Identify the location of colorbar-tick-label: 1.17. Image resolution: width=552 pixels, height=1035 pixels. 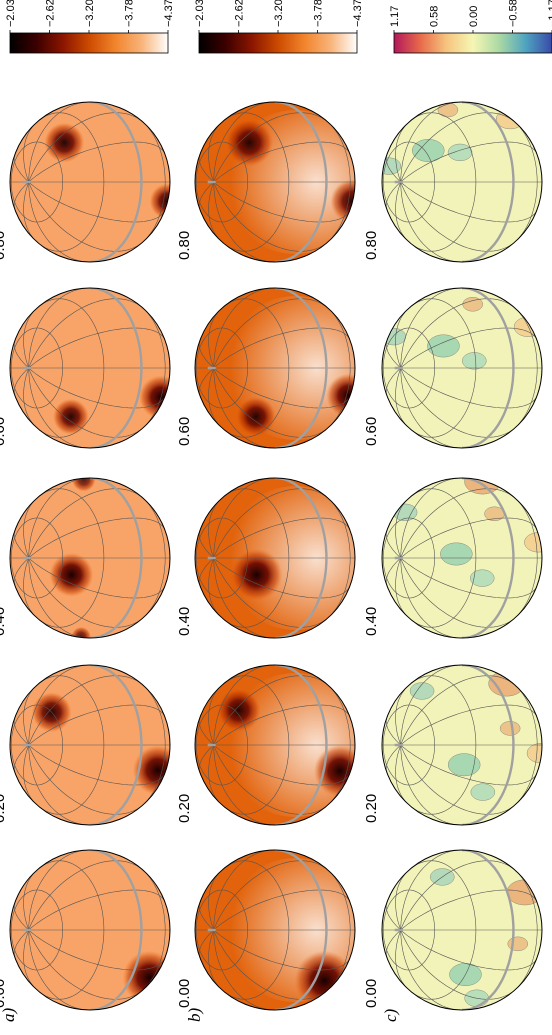
(395, 16).